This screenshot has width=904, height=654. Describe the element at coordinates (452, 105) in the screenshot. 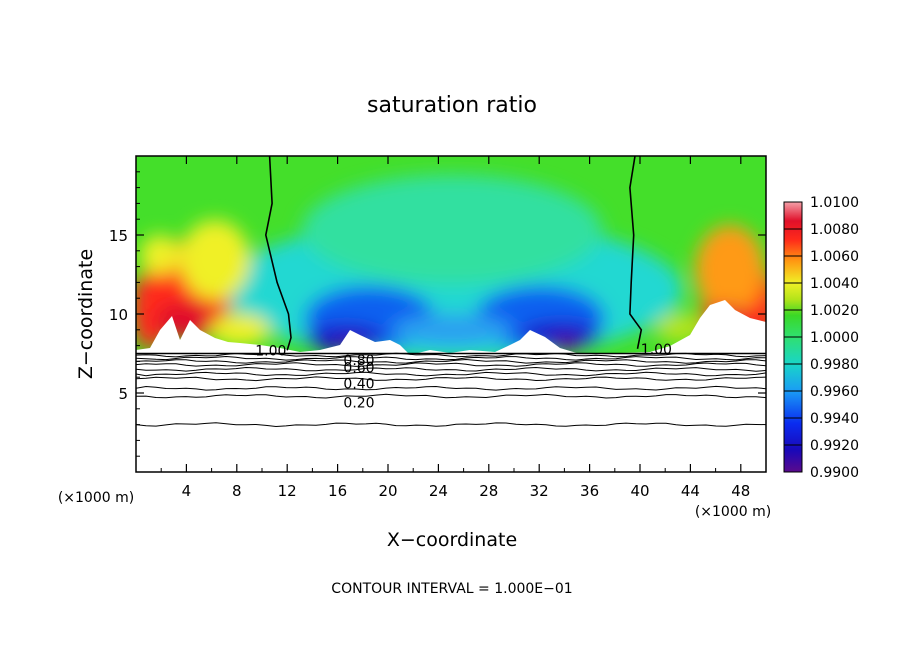

I see `chart-title: saturation ratio` at that location.